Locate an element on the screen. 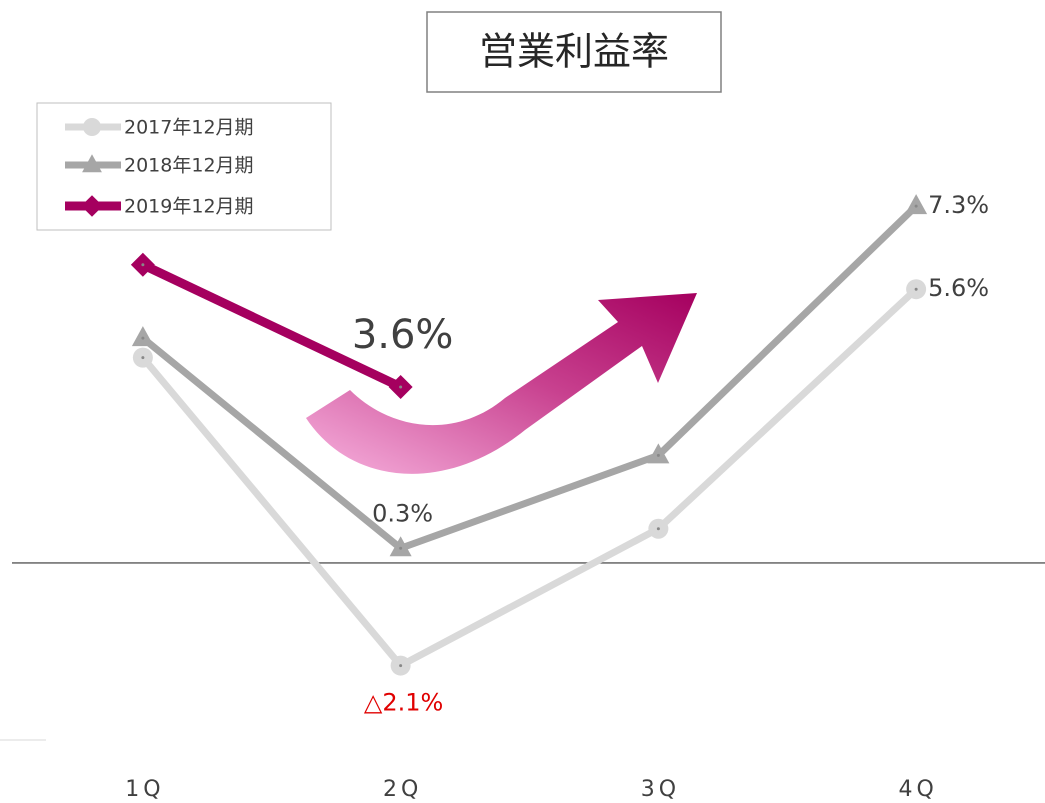 This screenshot has height=803, width=1045. chart-title: 営業利益率 is located at coordinates (574, 52).